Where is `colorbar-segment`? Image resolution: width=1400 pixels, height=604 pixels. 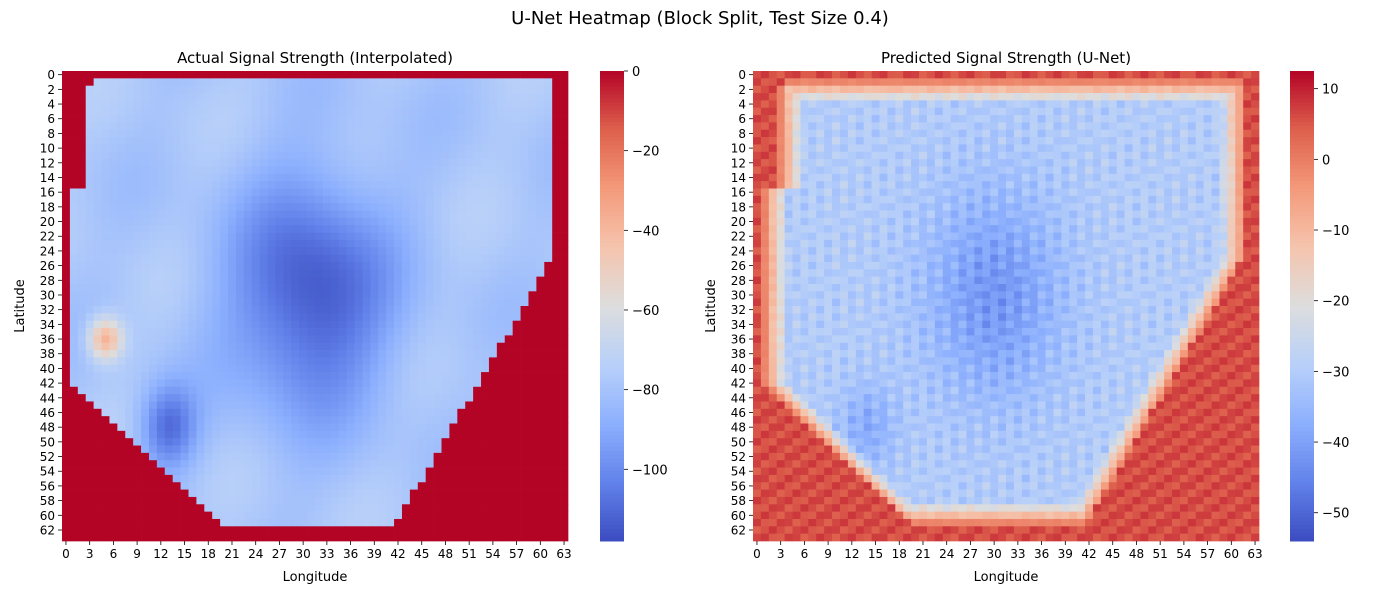
colorbar-segment is located at coordinates (612, 492).